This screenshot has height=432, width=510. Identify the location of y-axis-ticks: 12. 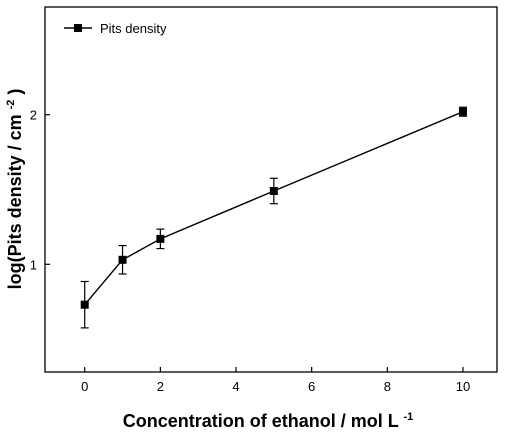
(40, 190).